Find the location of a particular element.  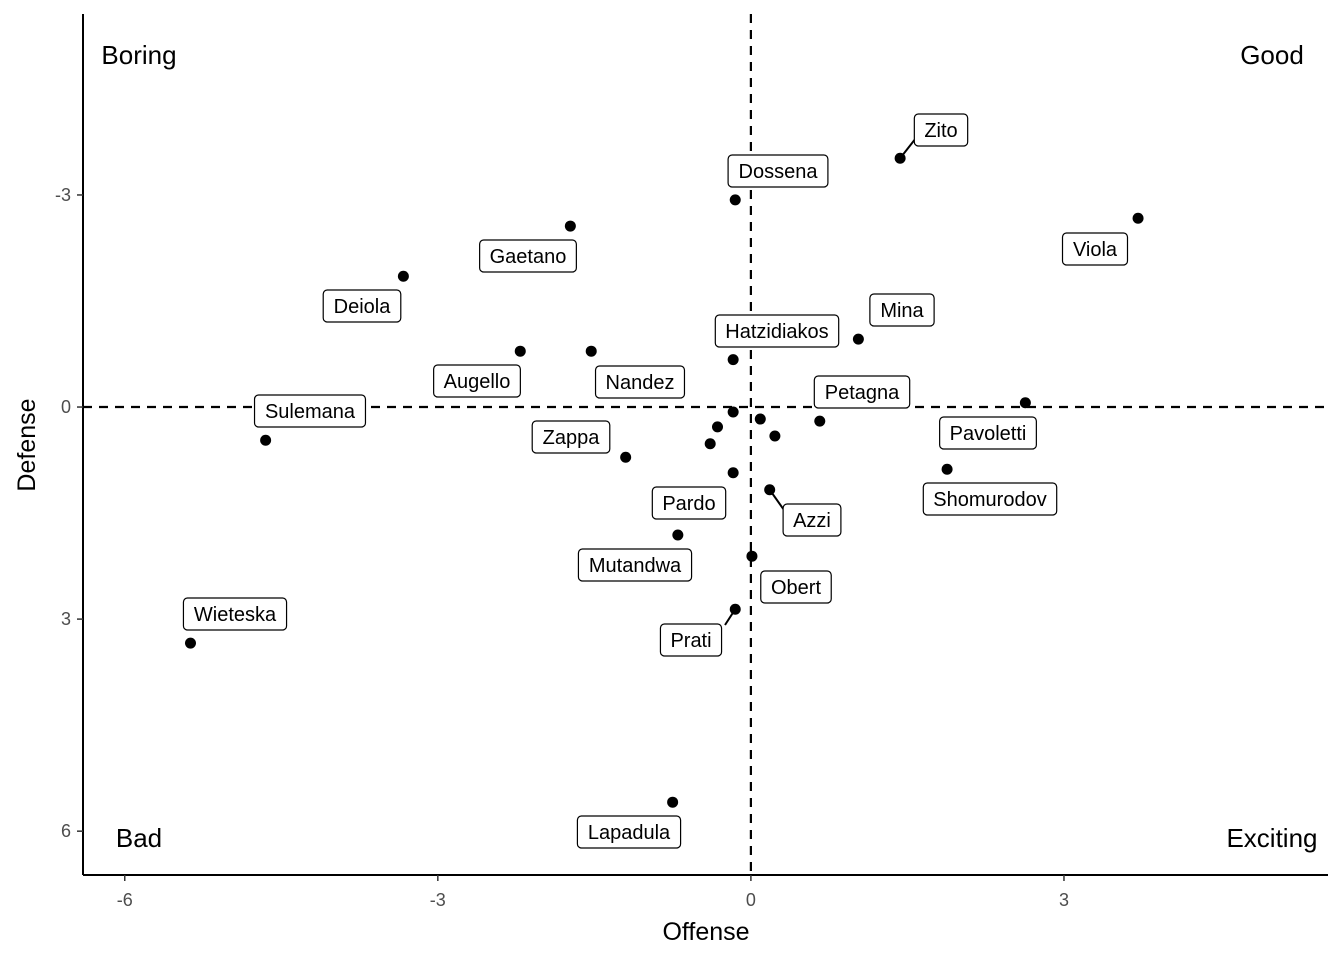

point-label: Shomurodov is located at coordinates (990, 499).